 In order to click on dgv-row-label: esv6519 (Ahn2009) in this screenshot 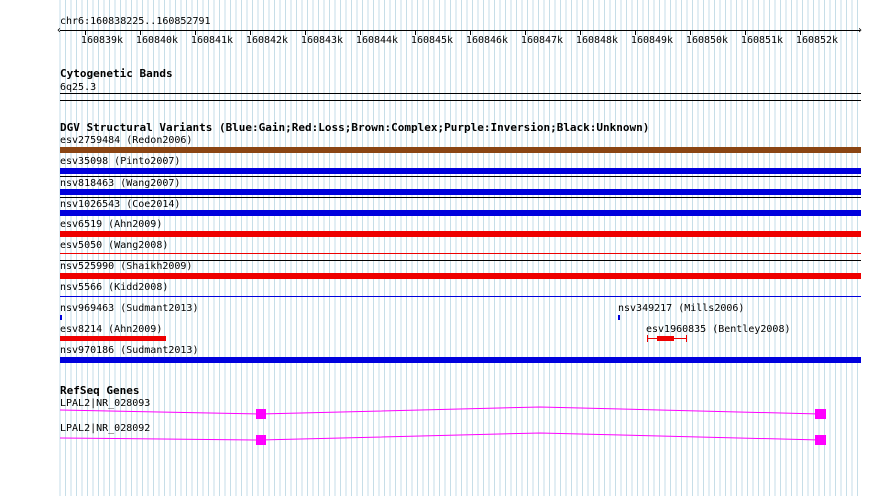, I will do `click(111, 224)`.